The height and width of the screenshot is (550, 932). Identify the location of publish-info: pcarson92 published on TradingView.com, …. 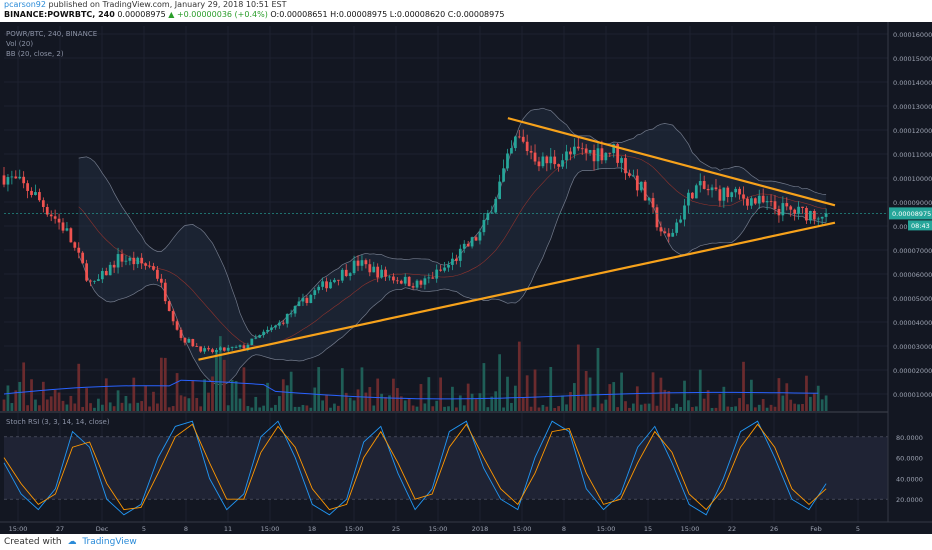
(145, 5).